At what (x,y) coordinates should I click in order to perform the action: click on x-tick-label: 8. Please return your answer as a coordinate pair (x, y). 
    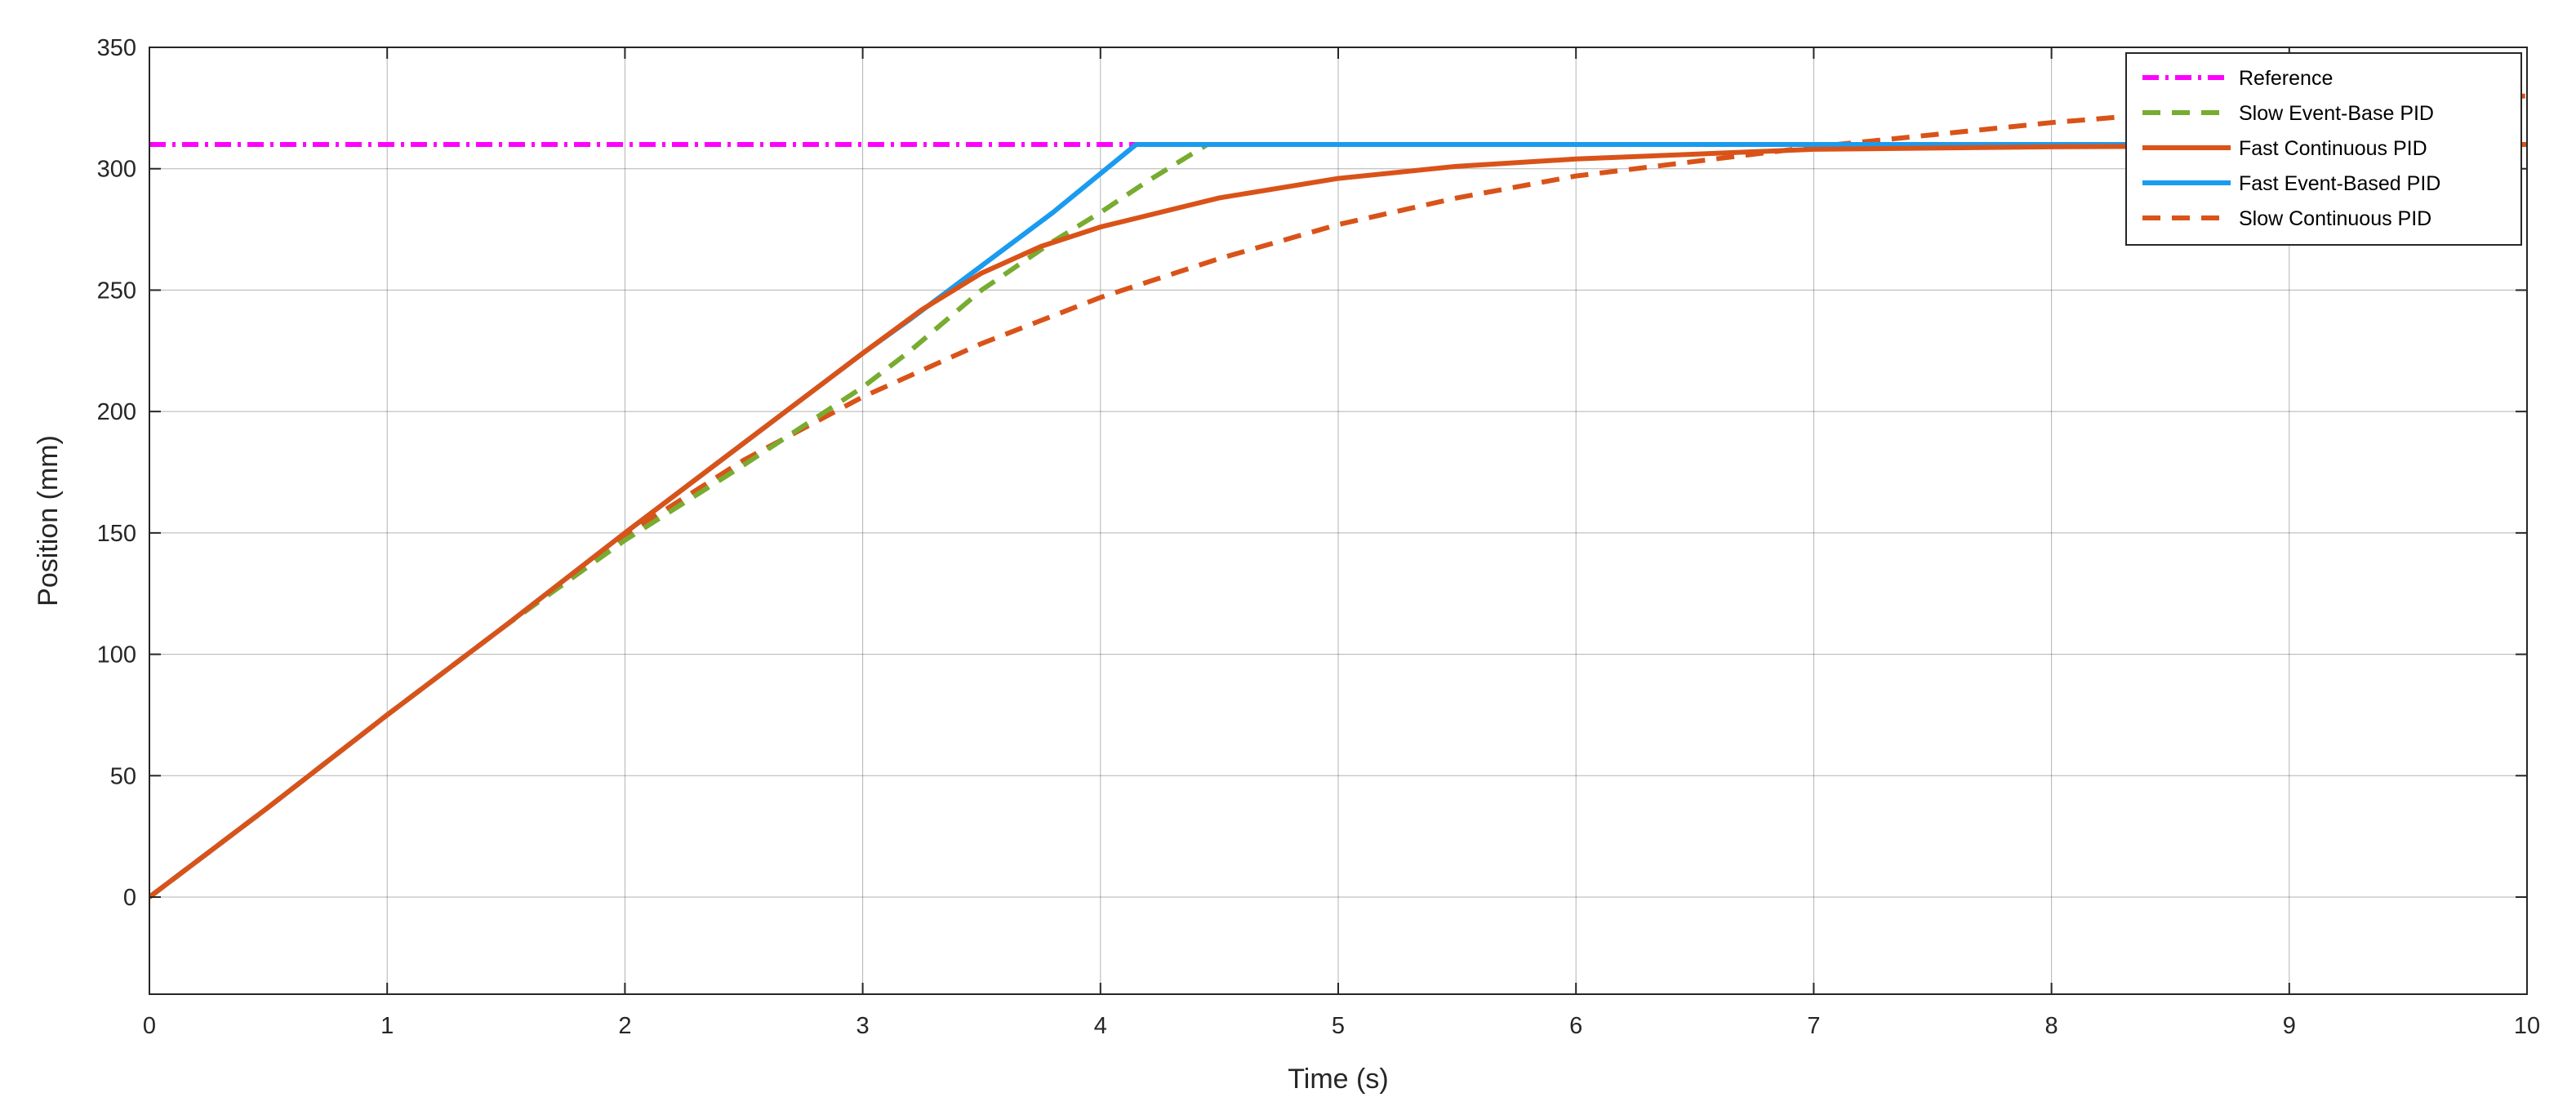
    Looking at the image, I should click on (2051, 1026).